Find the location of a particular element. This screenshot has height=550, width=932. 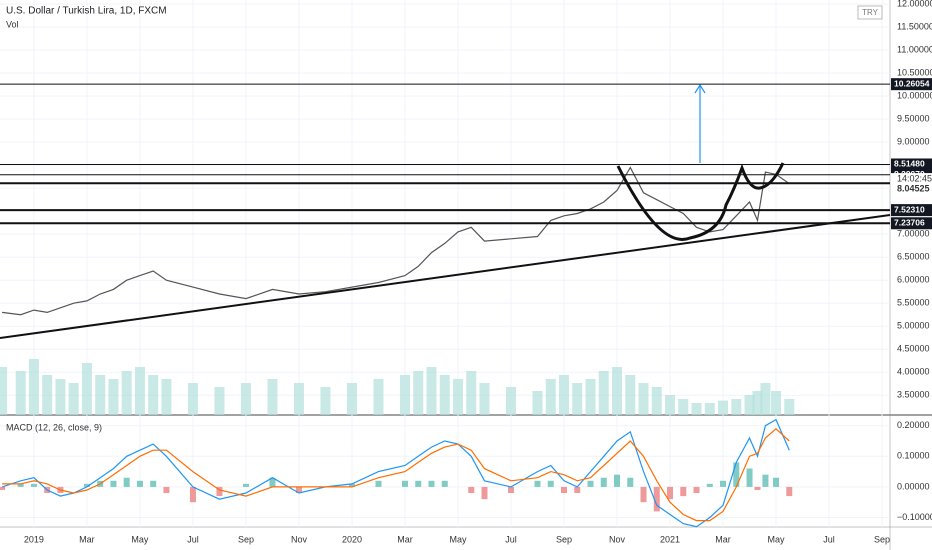

y-tick-label: 4.50000 is located at coordinates (913, 349).